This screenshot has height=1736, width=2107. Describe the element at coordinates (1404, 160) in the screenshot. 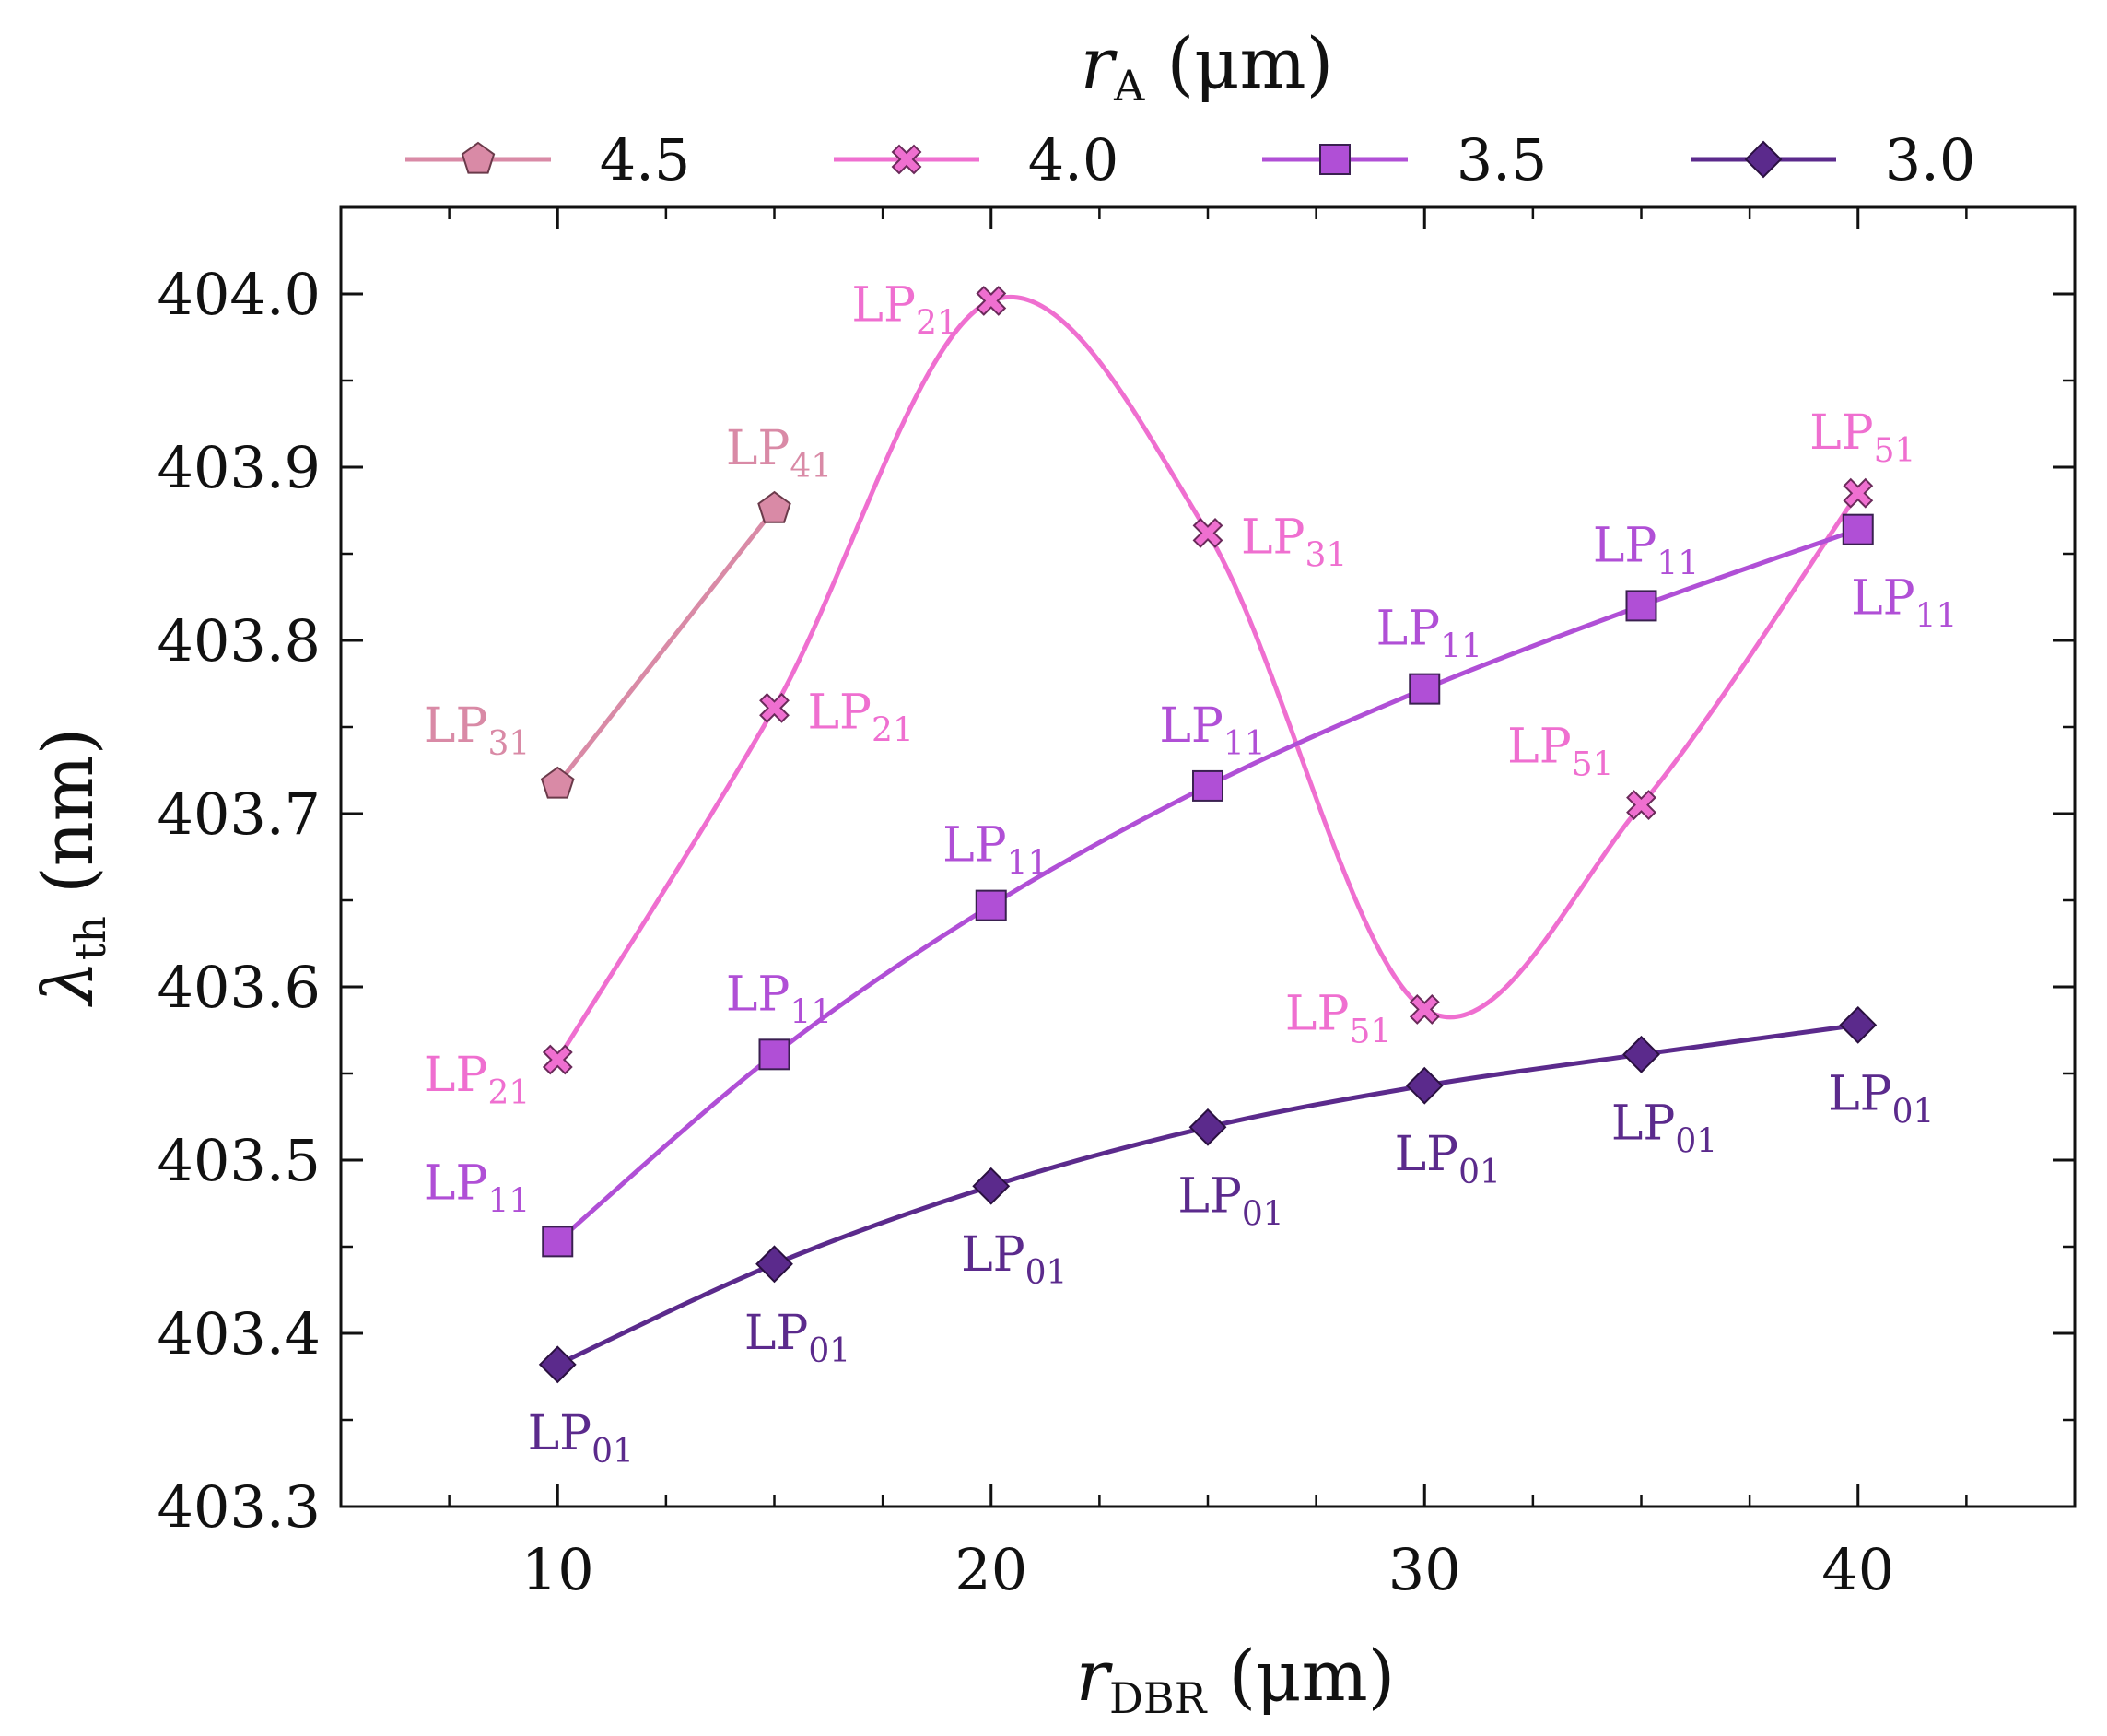

I see `legend-entry-3.5: 3.5` at that location.